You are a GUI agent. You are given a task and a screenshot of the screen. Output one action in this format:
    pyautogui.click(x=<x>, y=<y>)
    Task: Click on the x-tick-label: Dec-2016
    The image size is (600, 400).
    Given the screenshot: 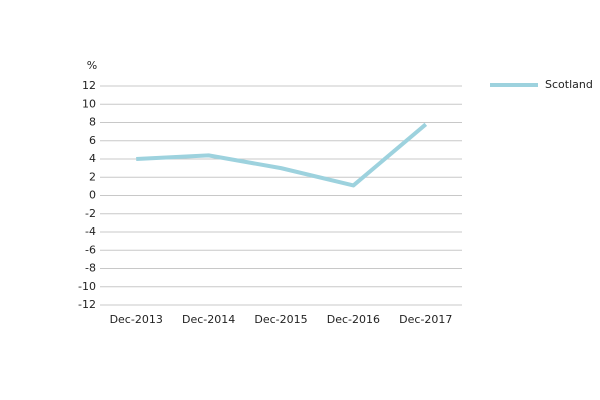 What is the action you would take?
    pyautogui.click(x=353, y=319)
    